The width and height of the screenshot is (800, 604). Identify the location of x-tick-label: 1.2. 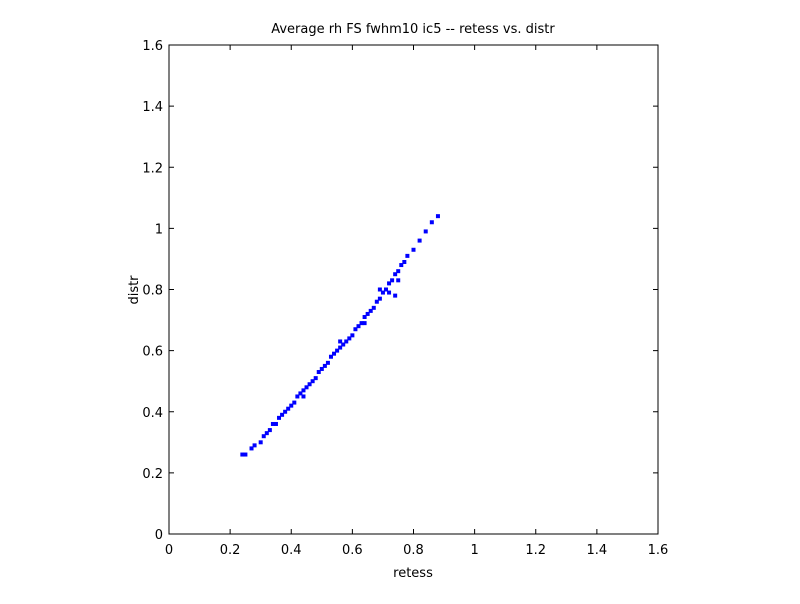
(535, 550).